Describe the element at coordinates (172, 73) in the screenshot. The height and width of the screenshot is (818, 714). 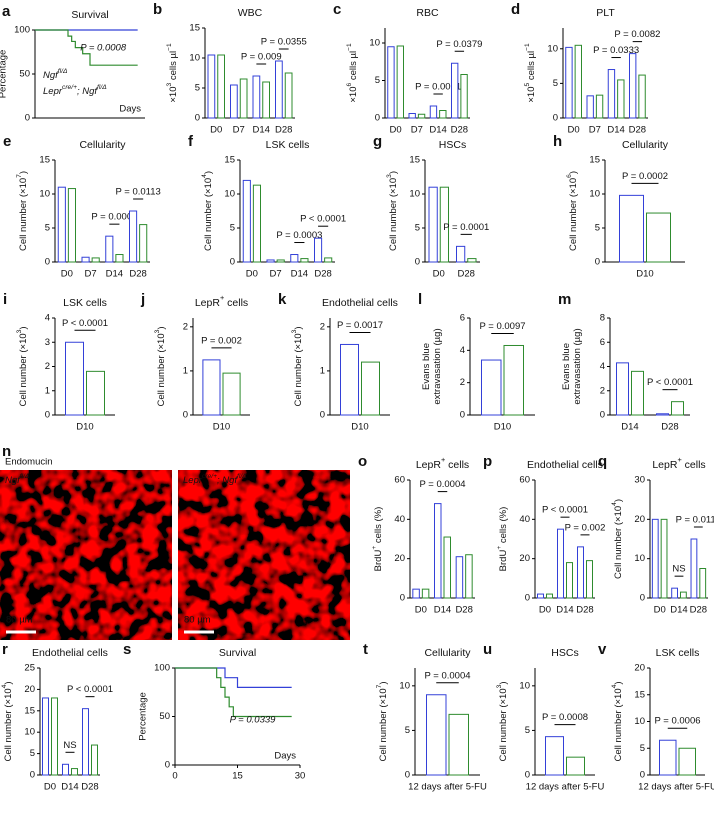
I see `y-axis-label: ×103 cells µl−1` at that location.